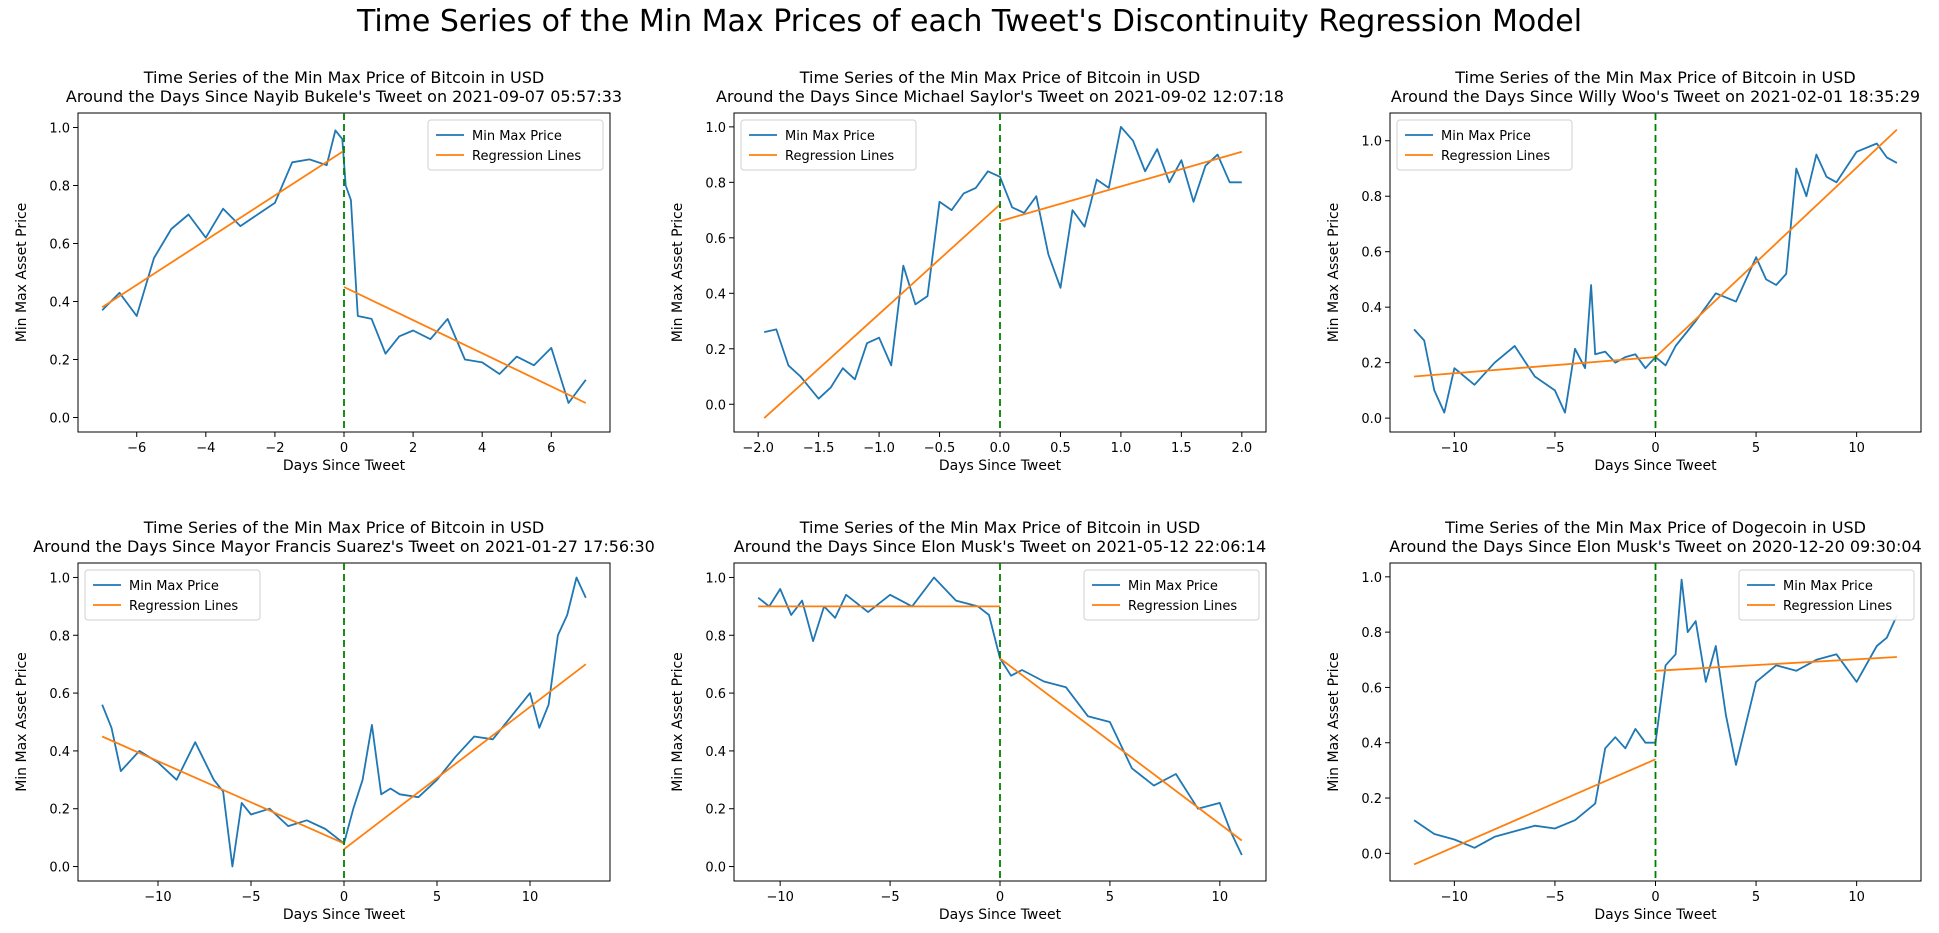  What do you see at coordinates (551, 448) in the screenshot?
I see `x-tick-label: 6` at bounding box center [551, 448].